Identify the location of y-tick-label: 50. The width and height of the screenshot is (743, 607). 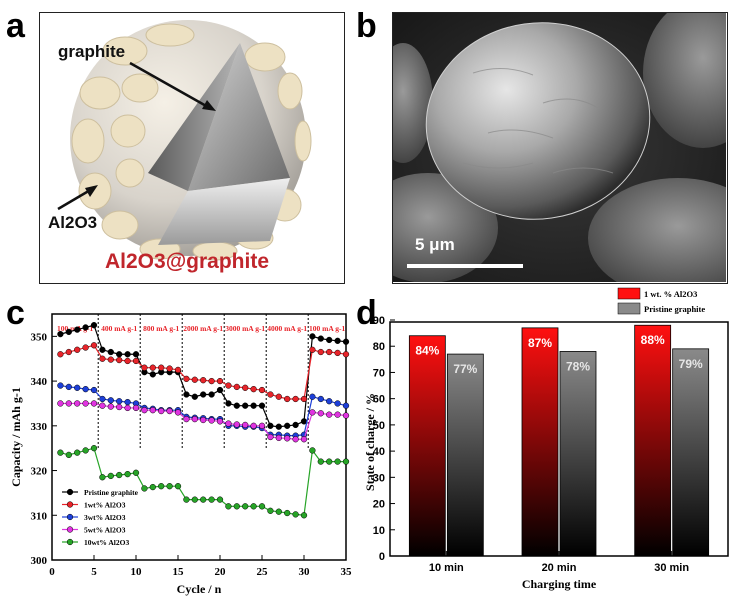
(379, 426).